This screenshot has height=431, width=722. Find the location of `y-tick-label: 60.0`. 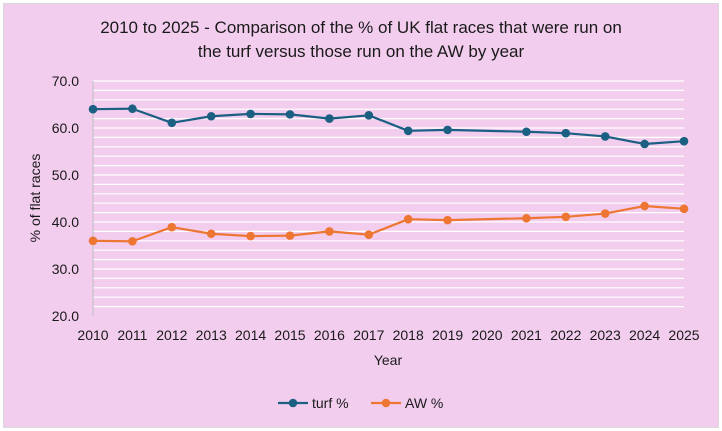

y-tick-label: 60.0 is located at coordinates (65, 128).